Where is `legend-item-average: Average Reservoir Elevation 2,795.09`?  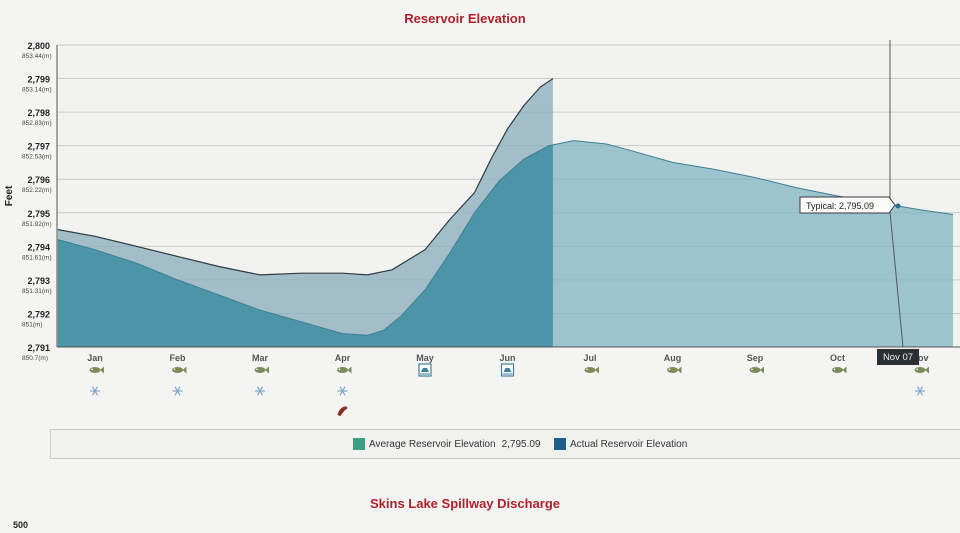 legend-item-average: Average Reservoir Elevation 2,795.09 is located at coordinates (447, 444).